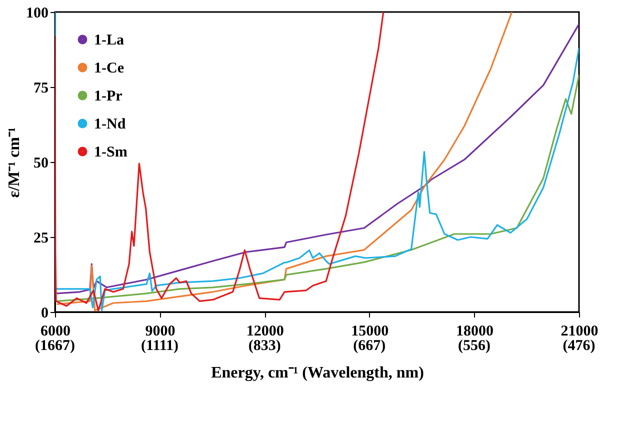  Describe the element at coordinates (55, 332) in the screenshot. I see `x-tick-label: 6000` at that location.